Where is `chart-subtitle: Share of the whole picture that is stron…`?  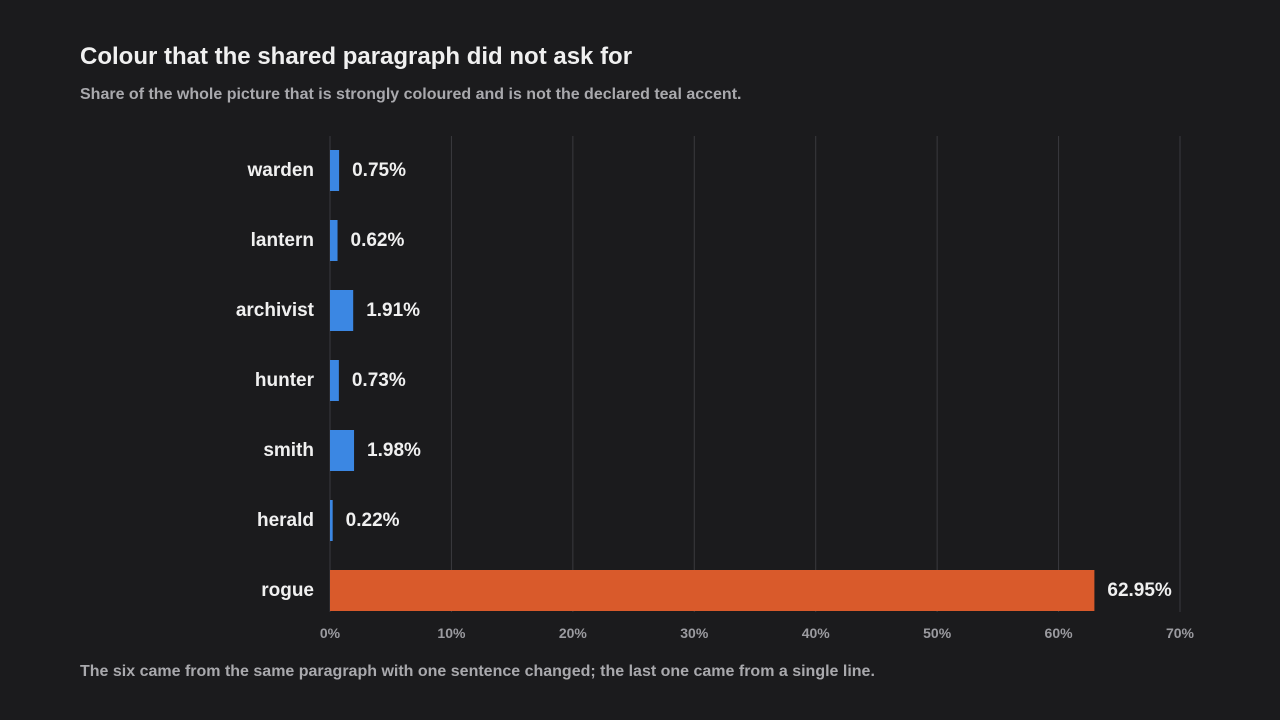 chart-subtitle: Share of the whole picture that is stron… is located at coordinates (411, 94).